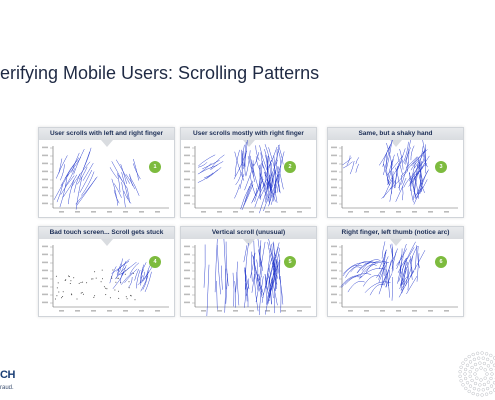 This screenshot has width=495, height=400. I want to click on chart-panel-6: Right finger, left thumb (notice arc) 6, so click(395, 271).